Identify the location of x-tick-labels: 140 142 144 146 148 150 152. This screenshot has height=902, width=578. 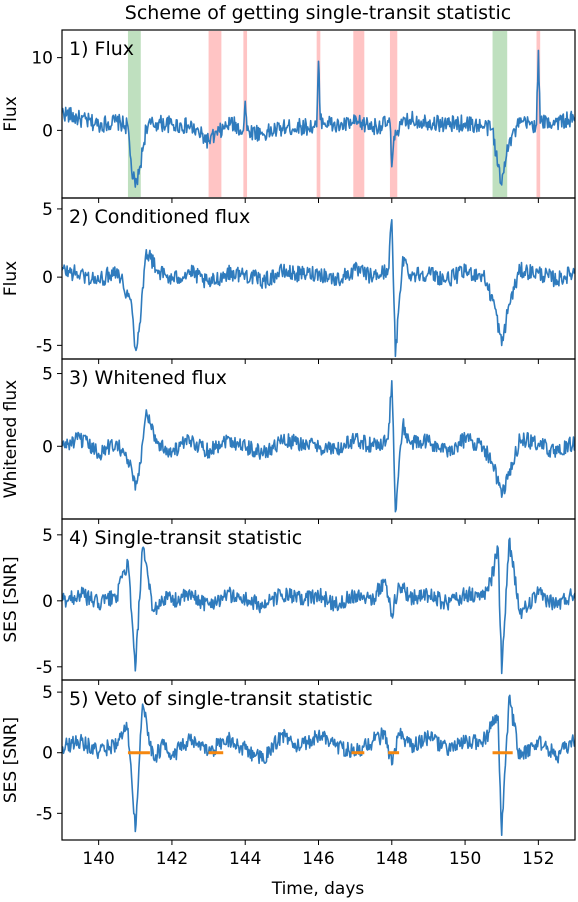
(318, 859).